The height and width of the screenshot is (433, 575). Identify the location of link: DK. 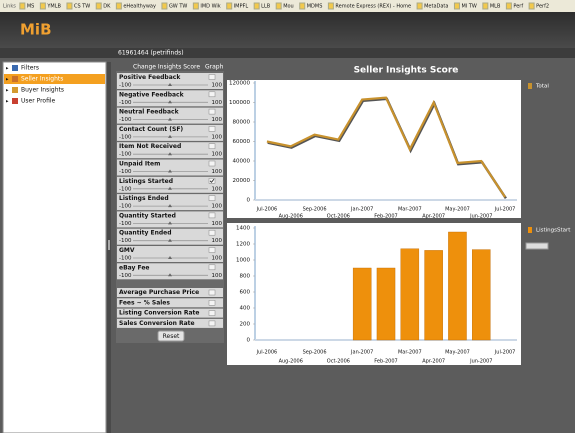
(107, 7).